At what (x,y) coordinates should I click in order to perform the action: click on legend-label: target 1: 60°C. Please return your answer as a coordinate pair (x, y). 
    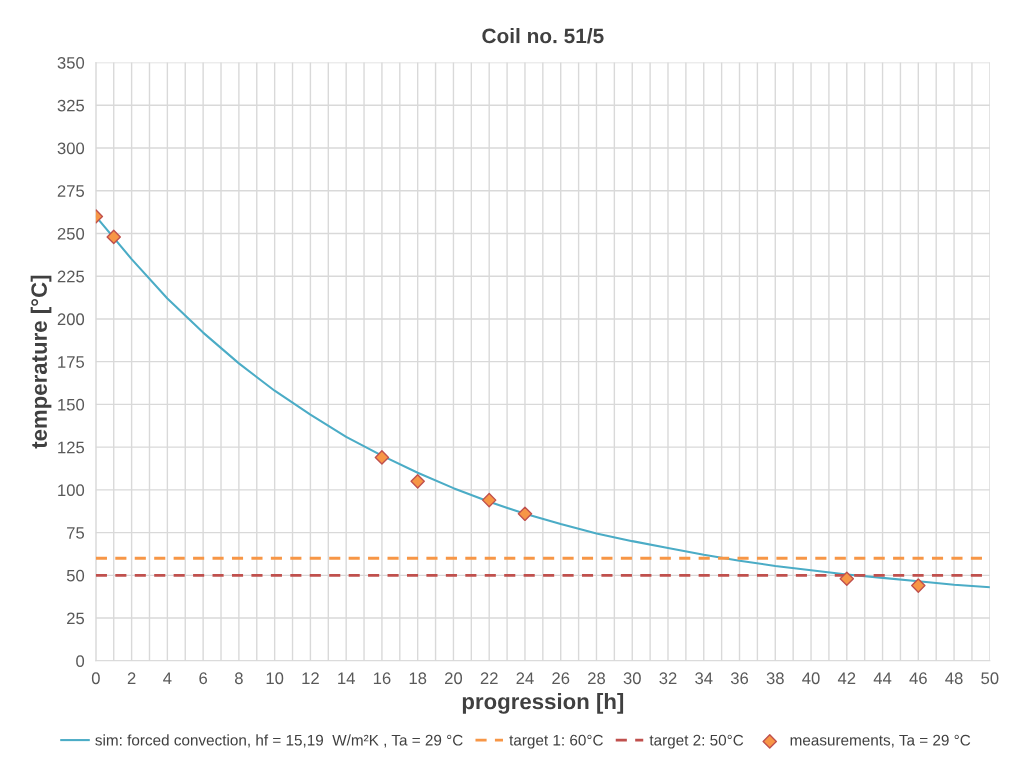
    Looking at the image, I should click on (556, 741).